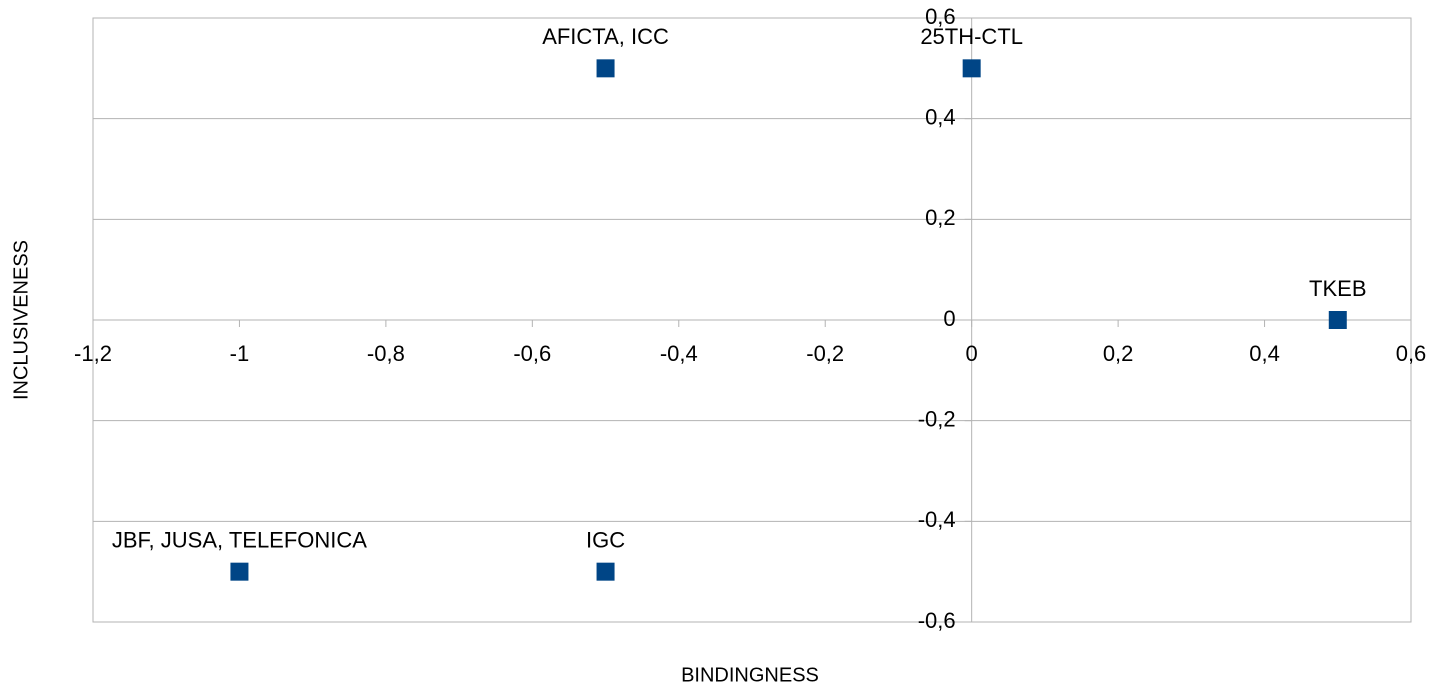 The image size is (1448, 688). I want to click on point-label: TKEB, so click(1337, 288).